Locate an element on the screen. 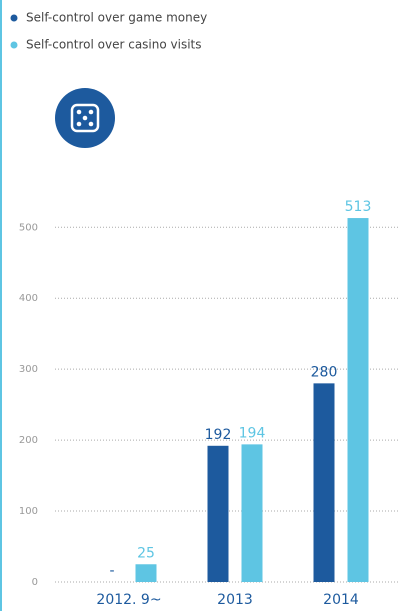 This screenshot has width=407, height=611. y-tick-label: 0 is located at coordinates (35, 582).